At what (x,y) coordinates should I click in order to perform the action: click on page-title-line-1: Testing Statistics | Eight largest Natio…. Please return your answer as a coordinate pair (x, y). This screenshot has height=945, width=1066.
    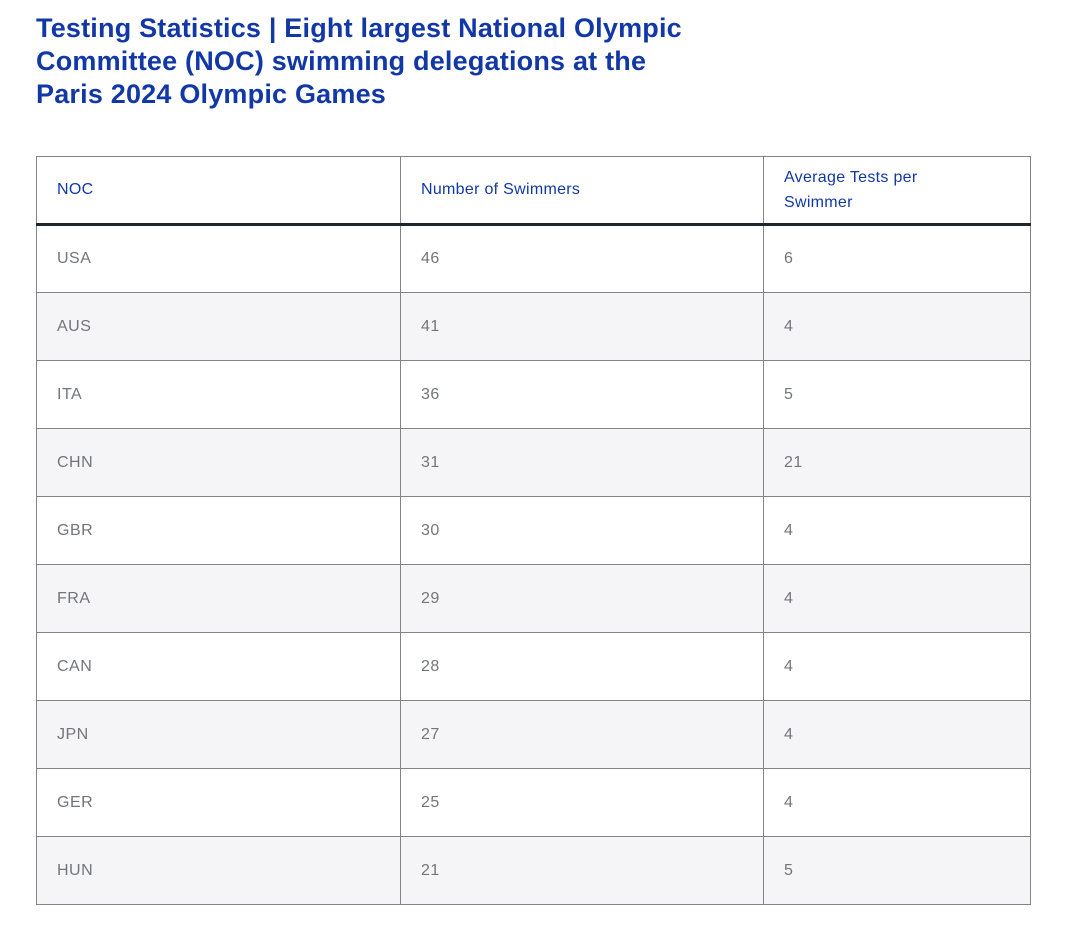
    Looking at the image, I should click on (359, 28).